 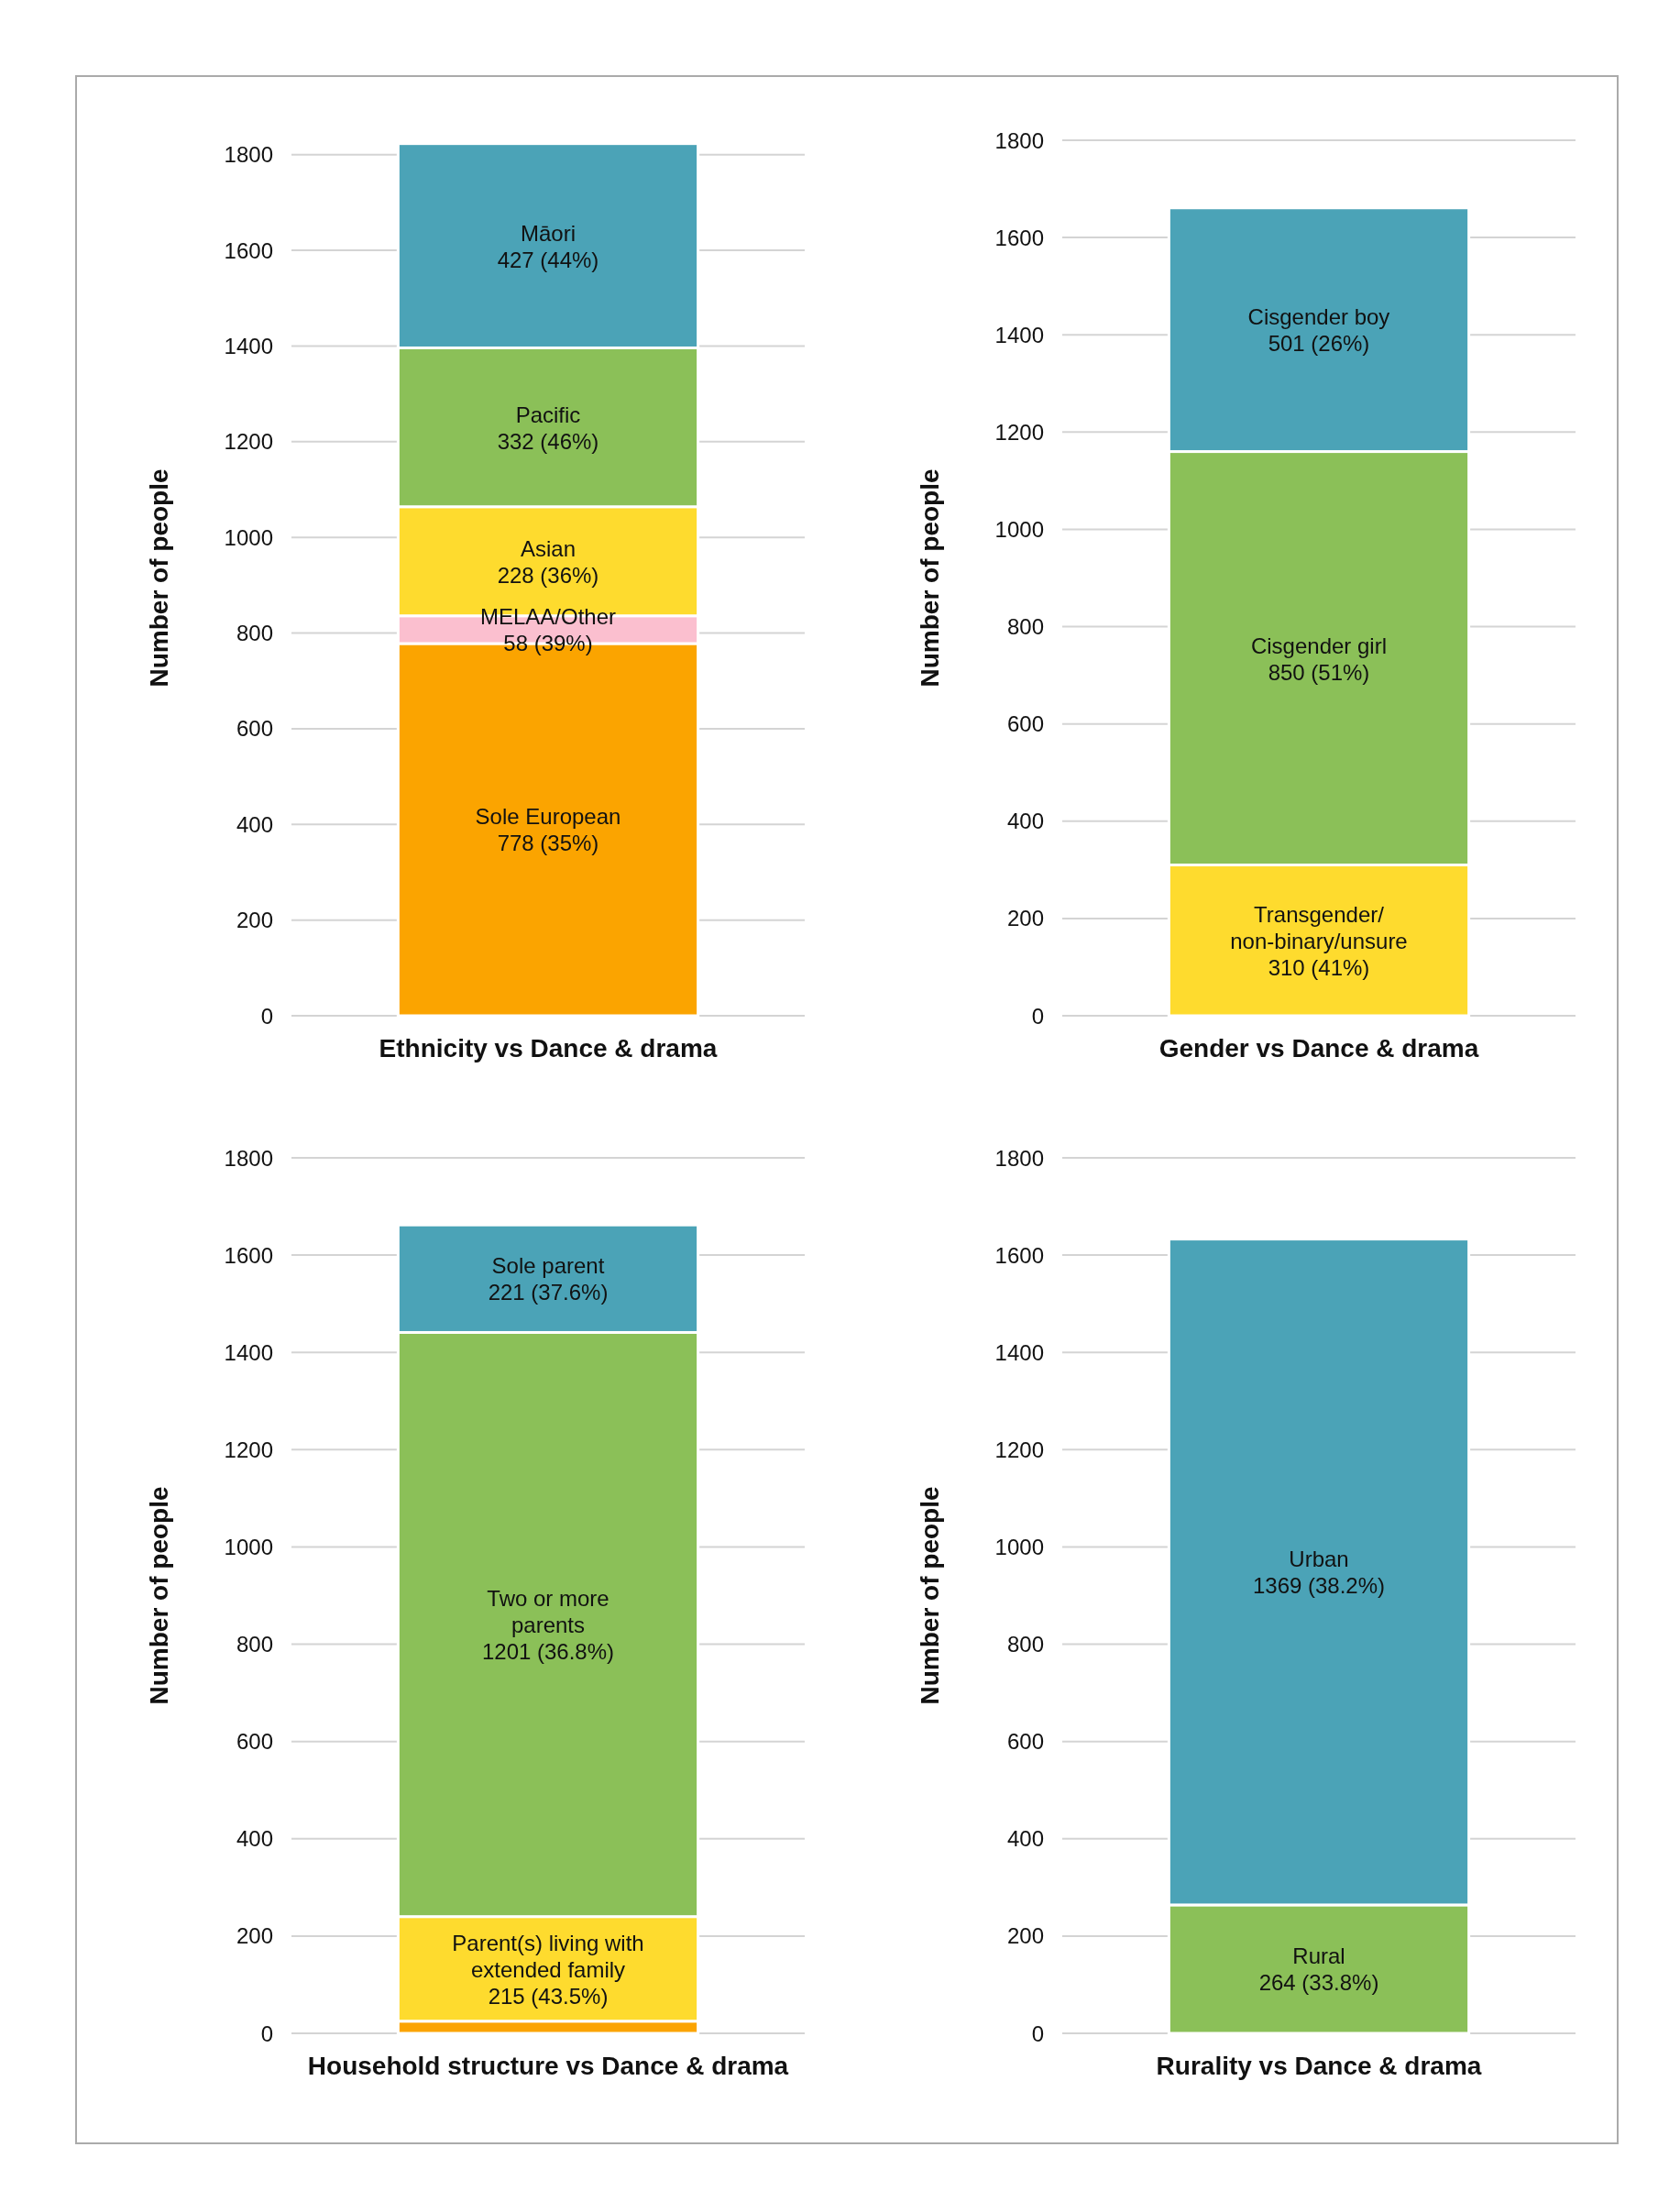 I want to click on x-axis-title: Rurality vs Dance & drama, so click(x=1319, y=2066).